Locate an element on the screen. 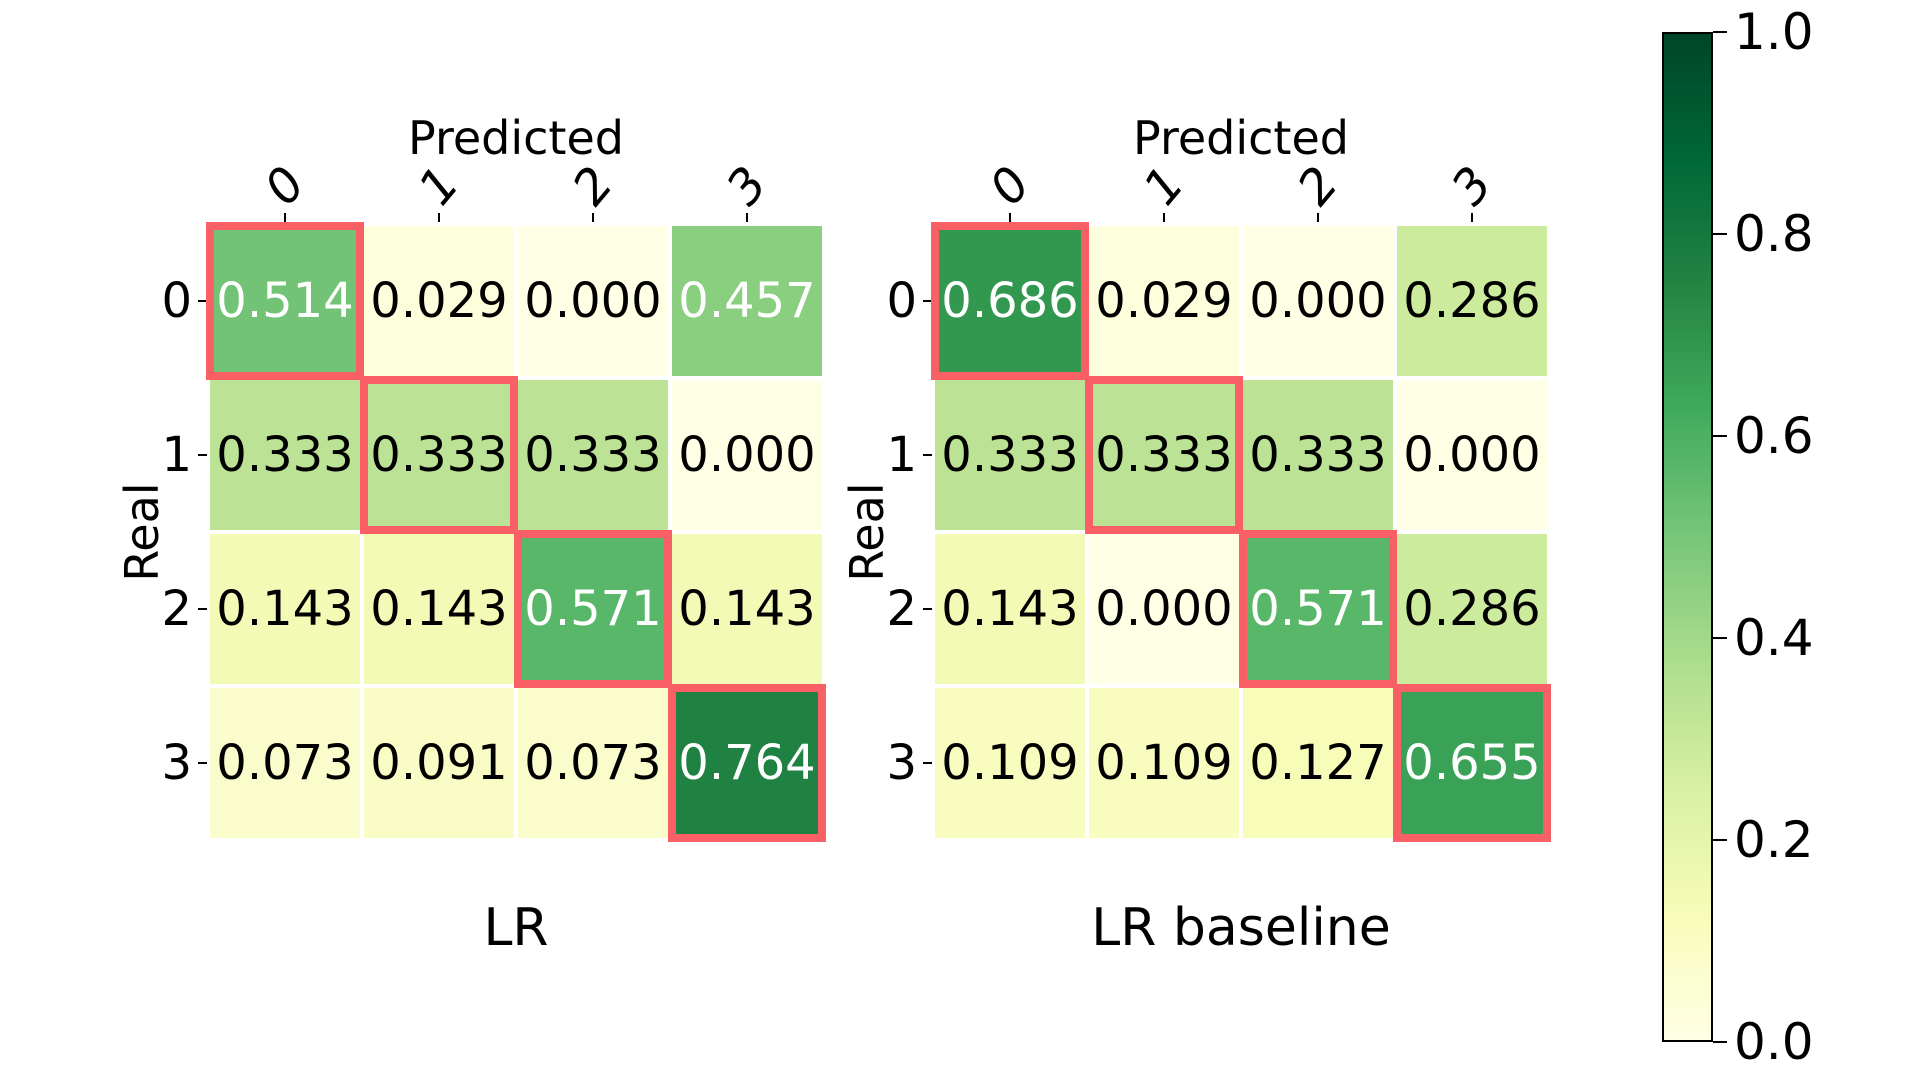 This screenshot has width=1920, height=1080. matrix-cell: 0.514 is located at coordinates (285, 301).